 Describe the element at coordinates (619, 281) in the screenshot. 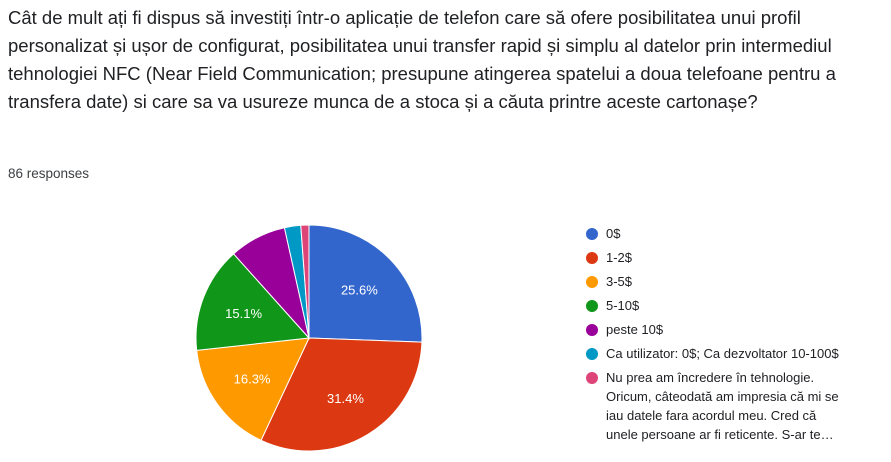

I see `legend-label: 3-5$` at that location.